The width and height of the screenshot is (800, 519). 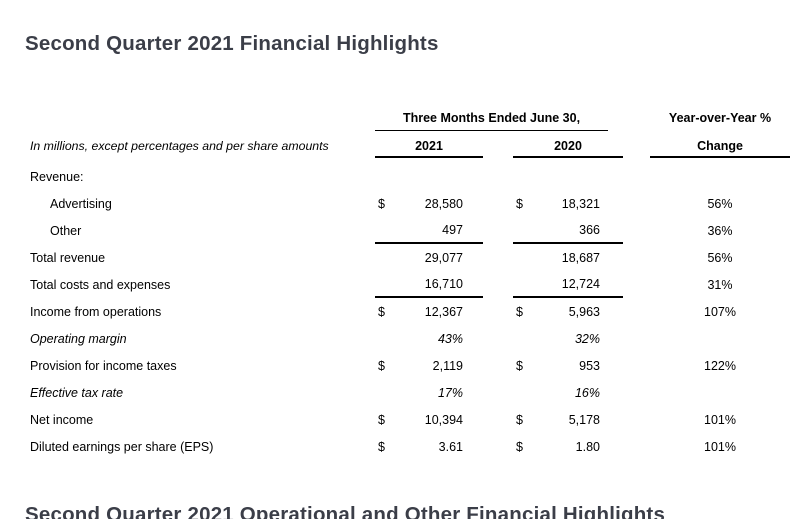 I want to click on table-row: Other 497 366 36%, so click(x=400, y=230).